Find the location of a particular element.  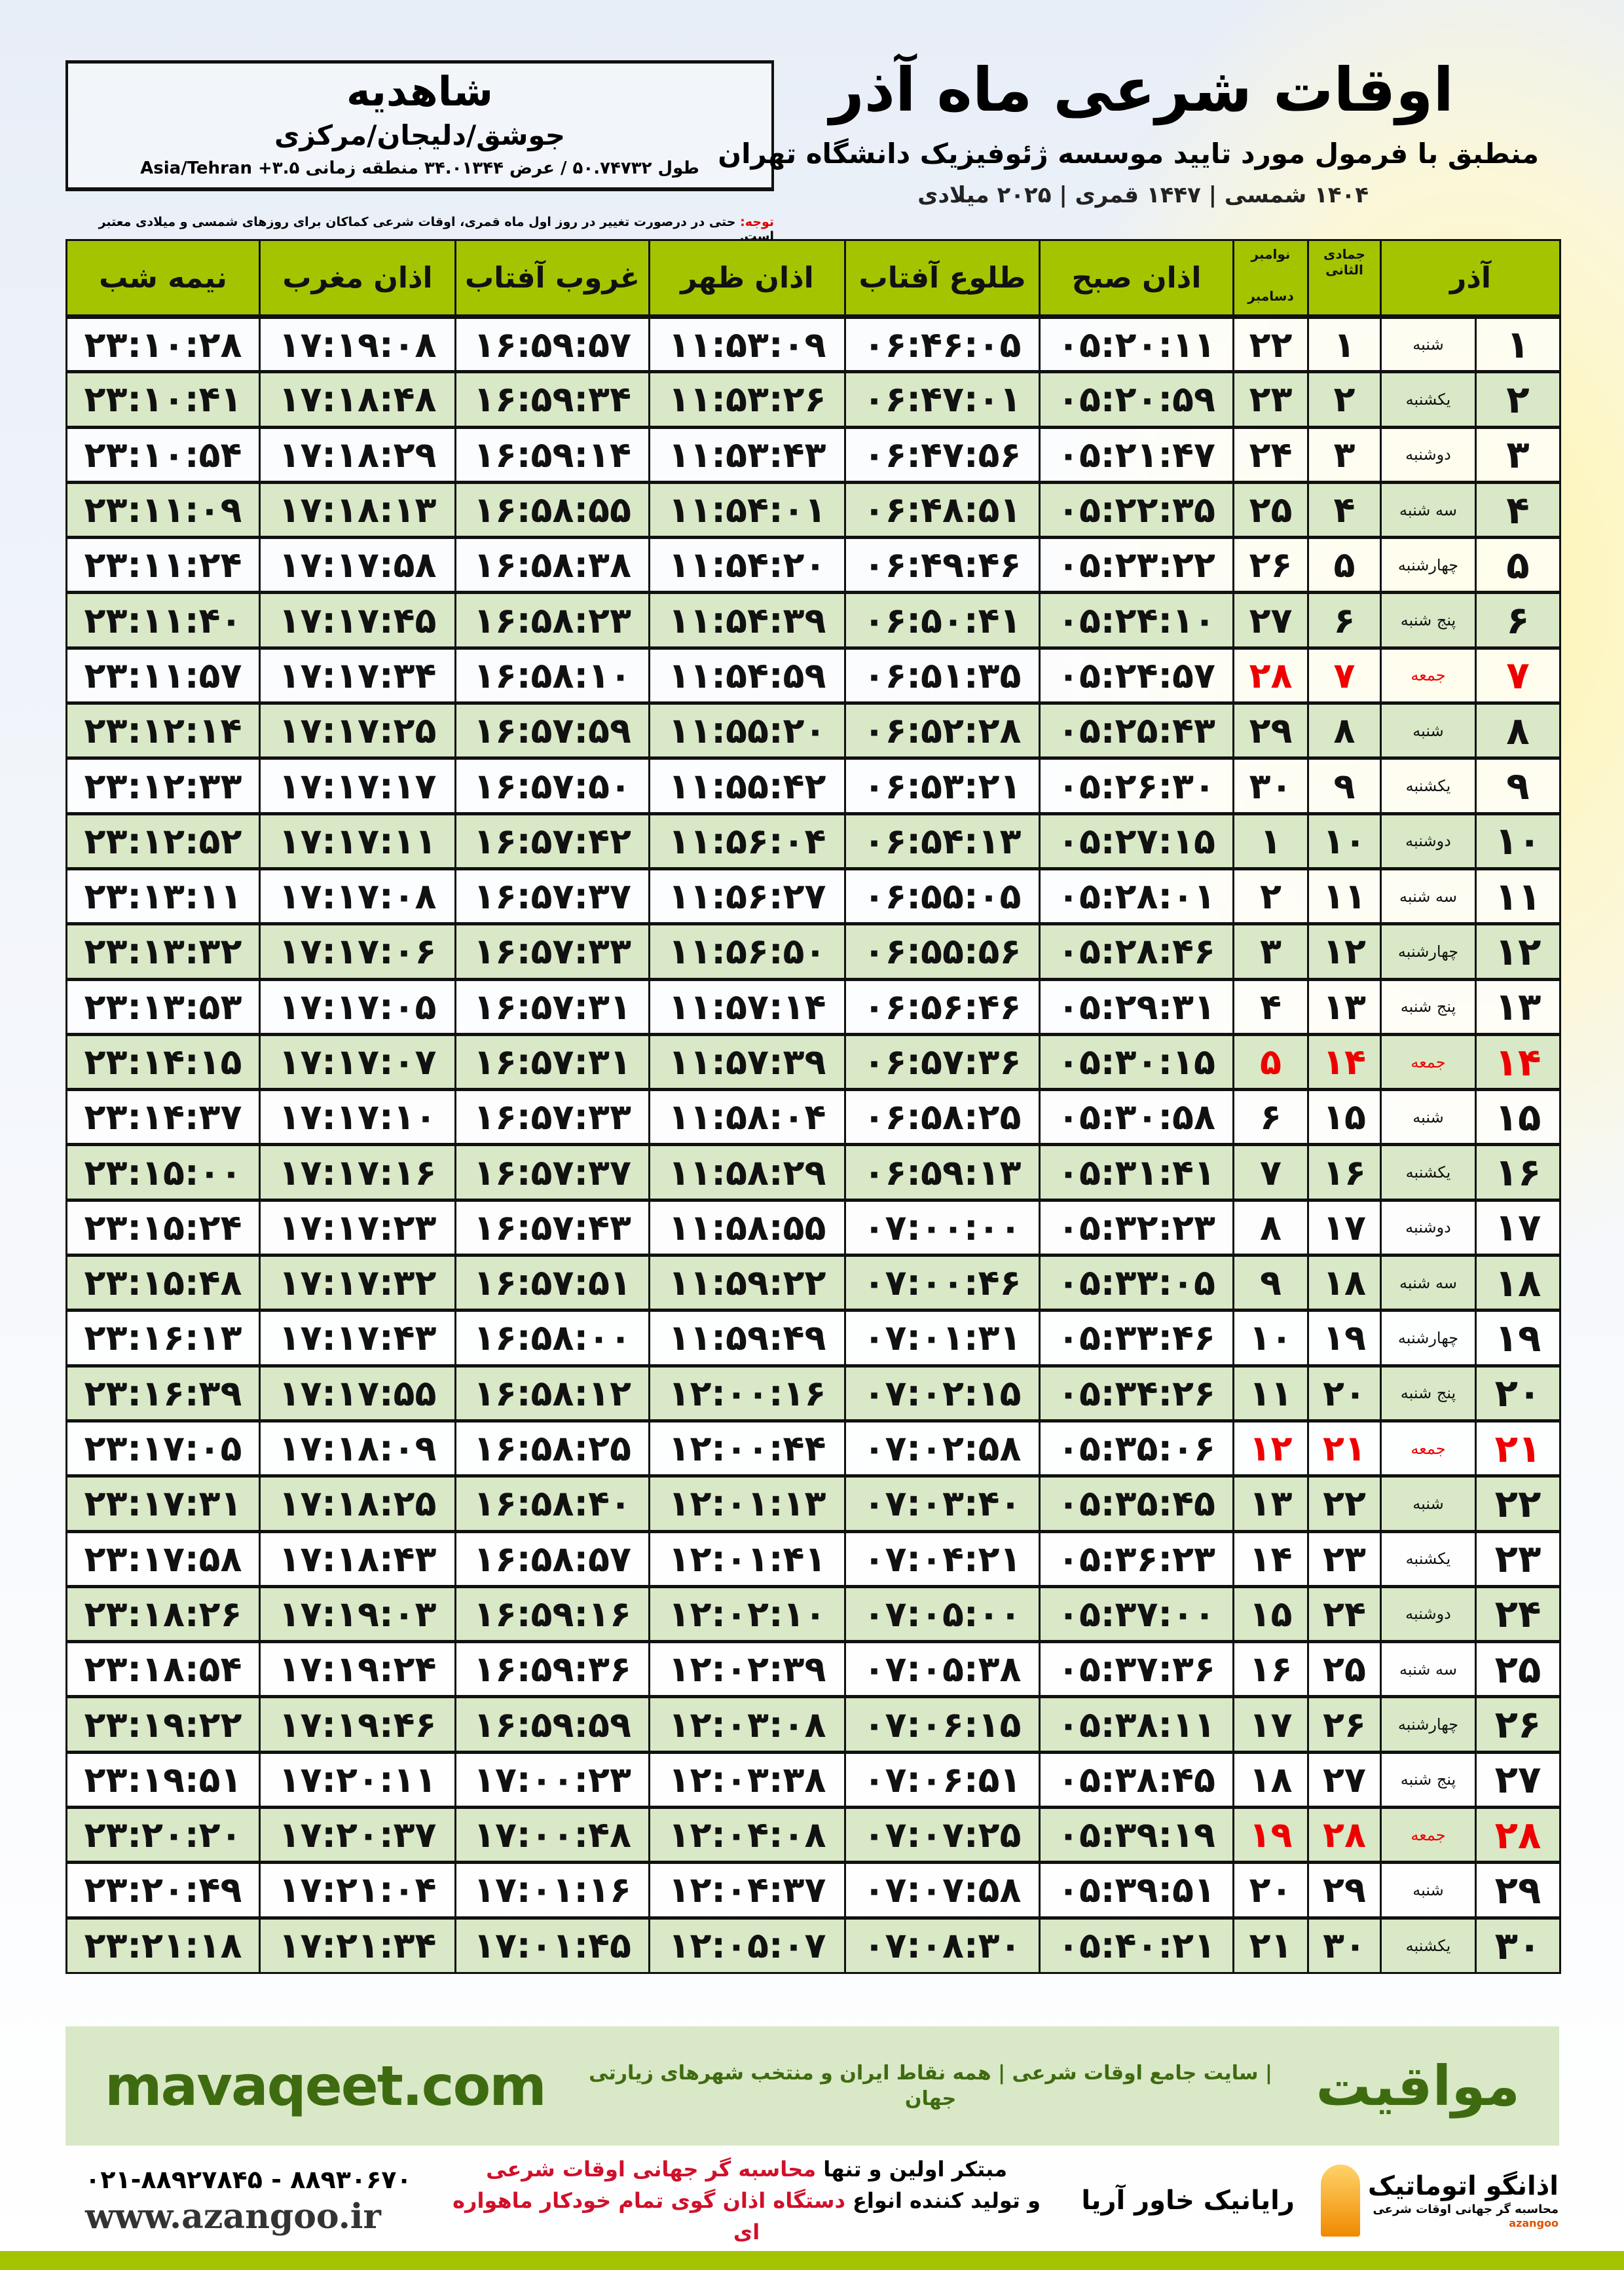

gregorian-day: ۱۷ is located at coordinates (1270, 1724).